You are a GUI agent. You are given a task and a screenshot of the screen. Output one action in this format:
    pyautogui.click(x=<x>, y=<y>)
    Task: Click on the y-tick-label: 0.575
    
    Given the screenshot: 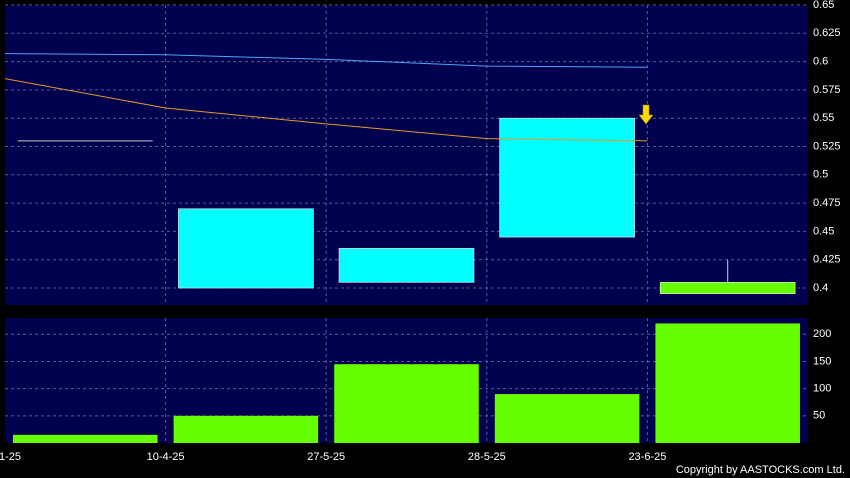 What is the action you would take?
    pyautogui.click(x=827, y=90)
    